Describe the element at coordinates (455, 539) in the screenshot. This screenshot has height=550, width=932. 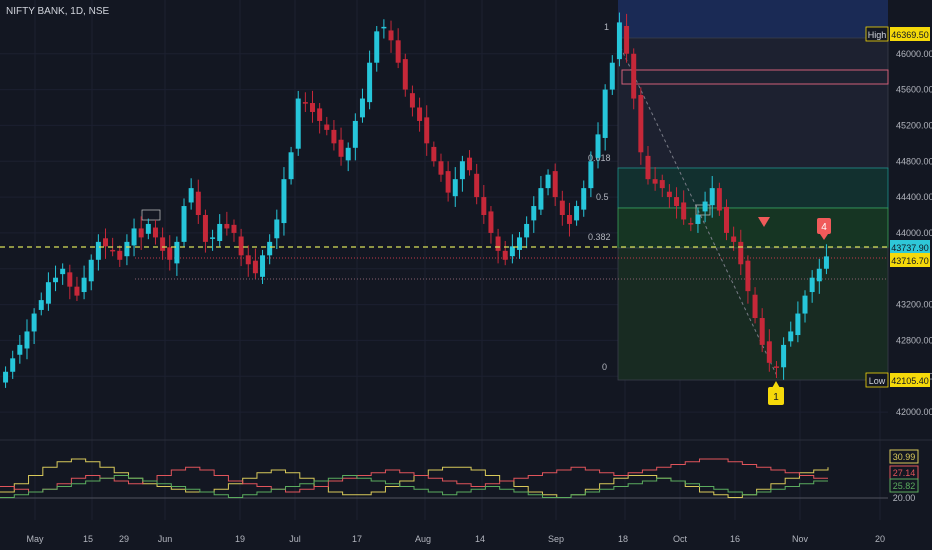
I see `time-axis: May 15 29 Jun 19 Jul 17 Aug 14 Sep 18 Oct 16 Nov 20` at that location.